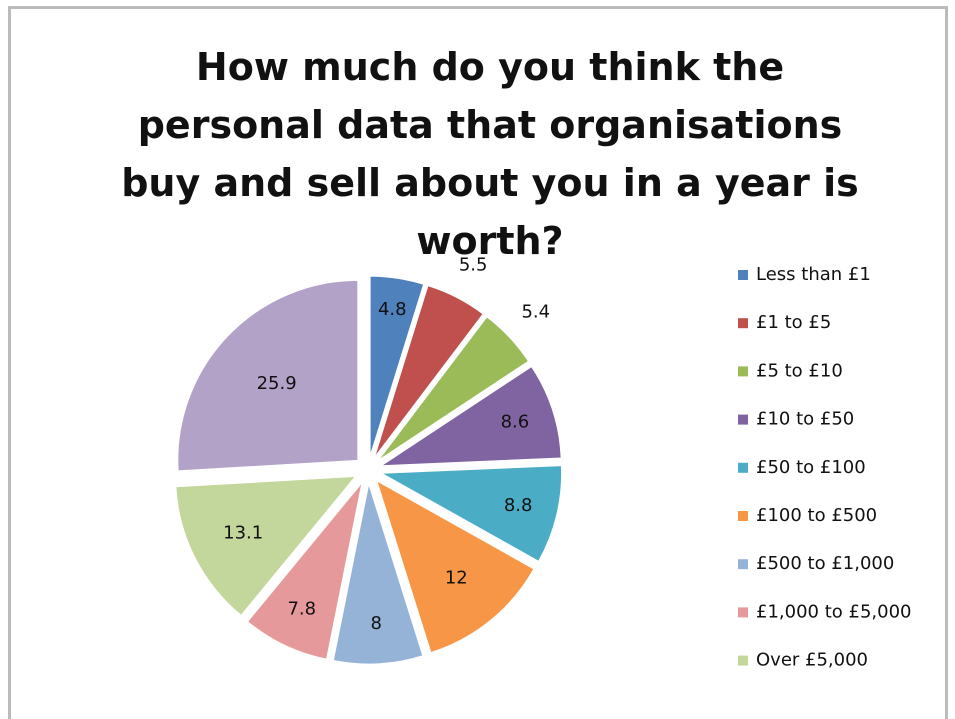 The image size is (955, 719). I want to click on legend-label: Less than £1, so click(813, 274).